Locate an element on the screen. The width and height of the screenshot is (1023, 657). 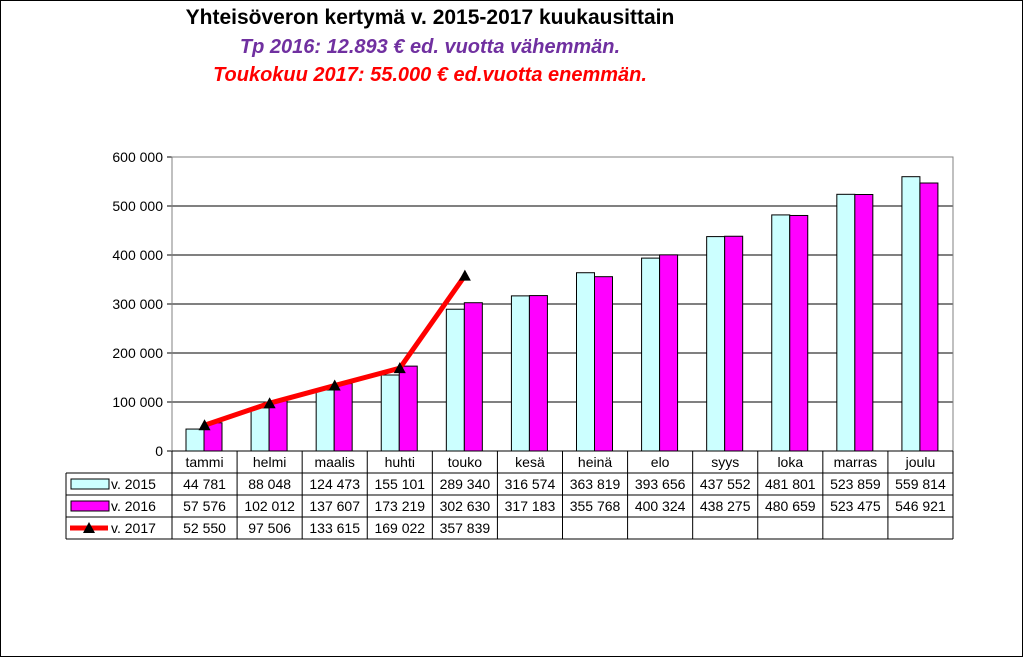
y-tick-label: 500 000 is located at coordinates (137, 206).